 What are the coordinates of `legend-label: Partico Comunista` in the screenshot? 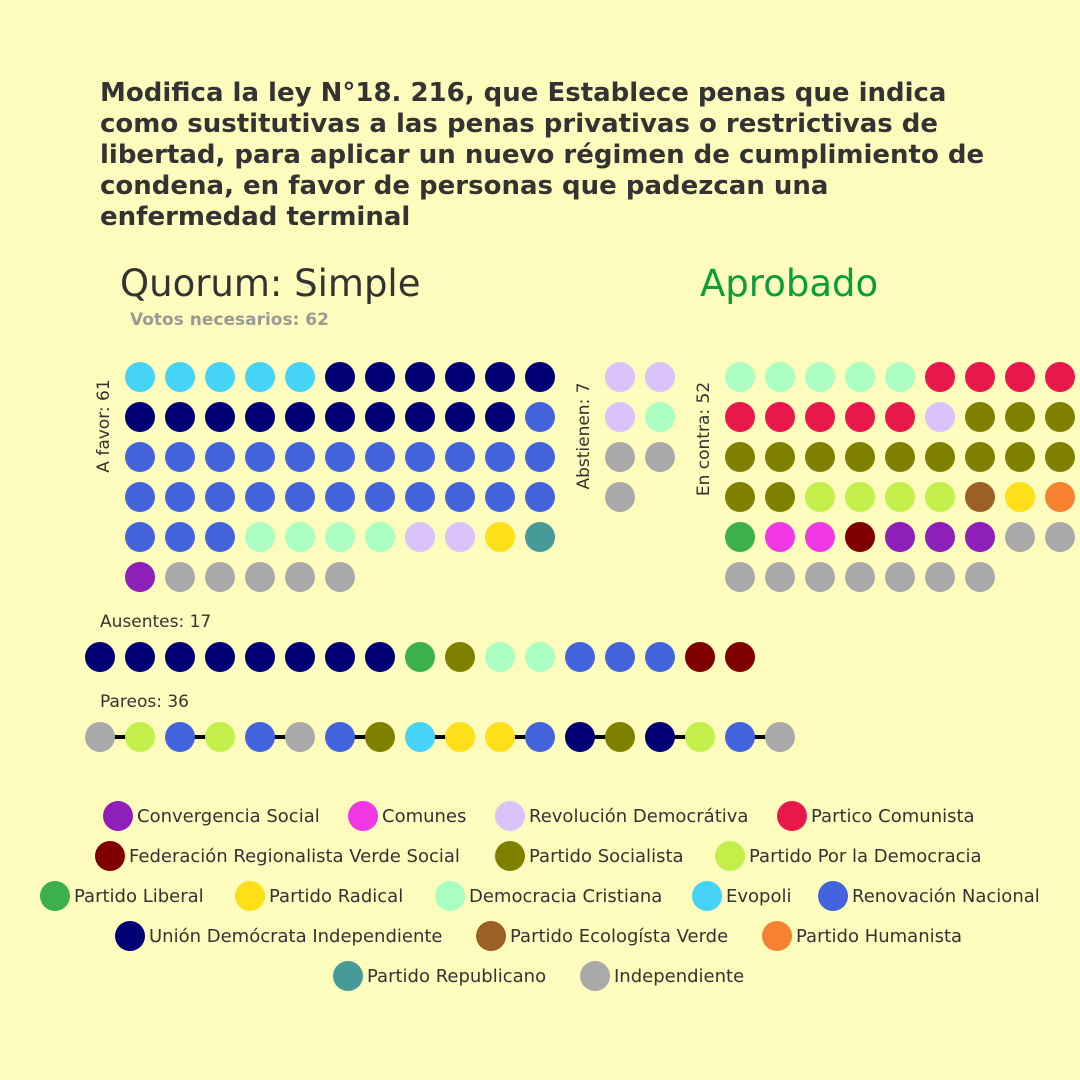 It's located at (893, 816).